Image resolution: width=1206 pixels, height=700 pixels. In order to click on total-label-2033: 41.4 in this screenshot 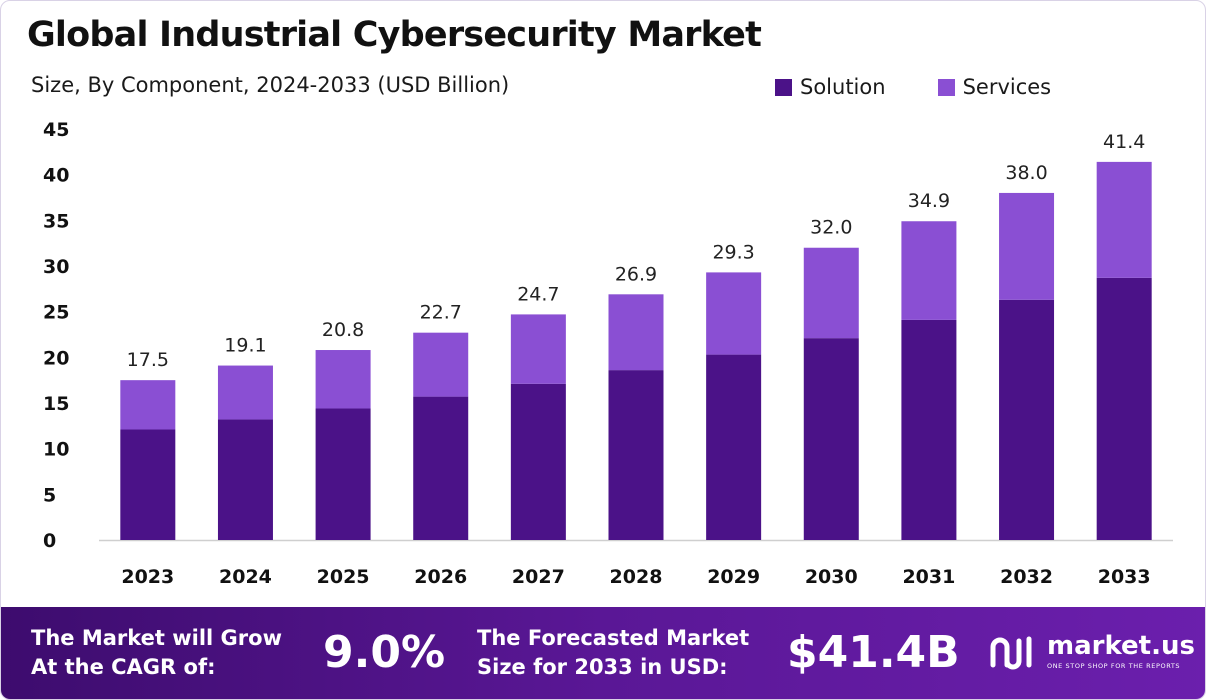, I will do `click(1124, 142)`.